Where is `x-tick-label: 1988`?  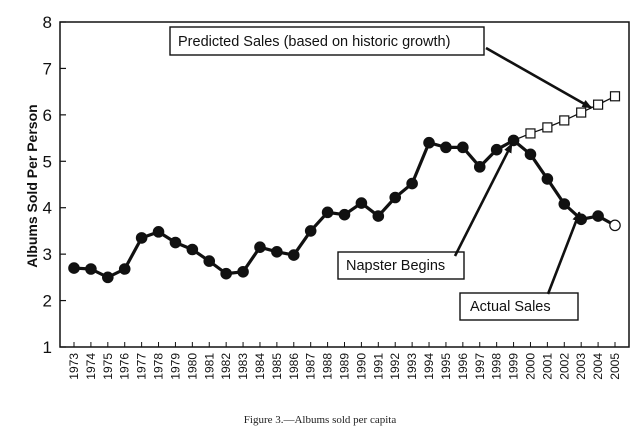
x-tick-label: 1988 is located at coordinates (328, 366).